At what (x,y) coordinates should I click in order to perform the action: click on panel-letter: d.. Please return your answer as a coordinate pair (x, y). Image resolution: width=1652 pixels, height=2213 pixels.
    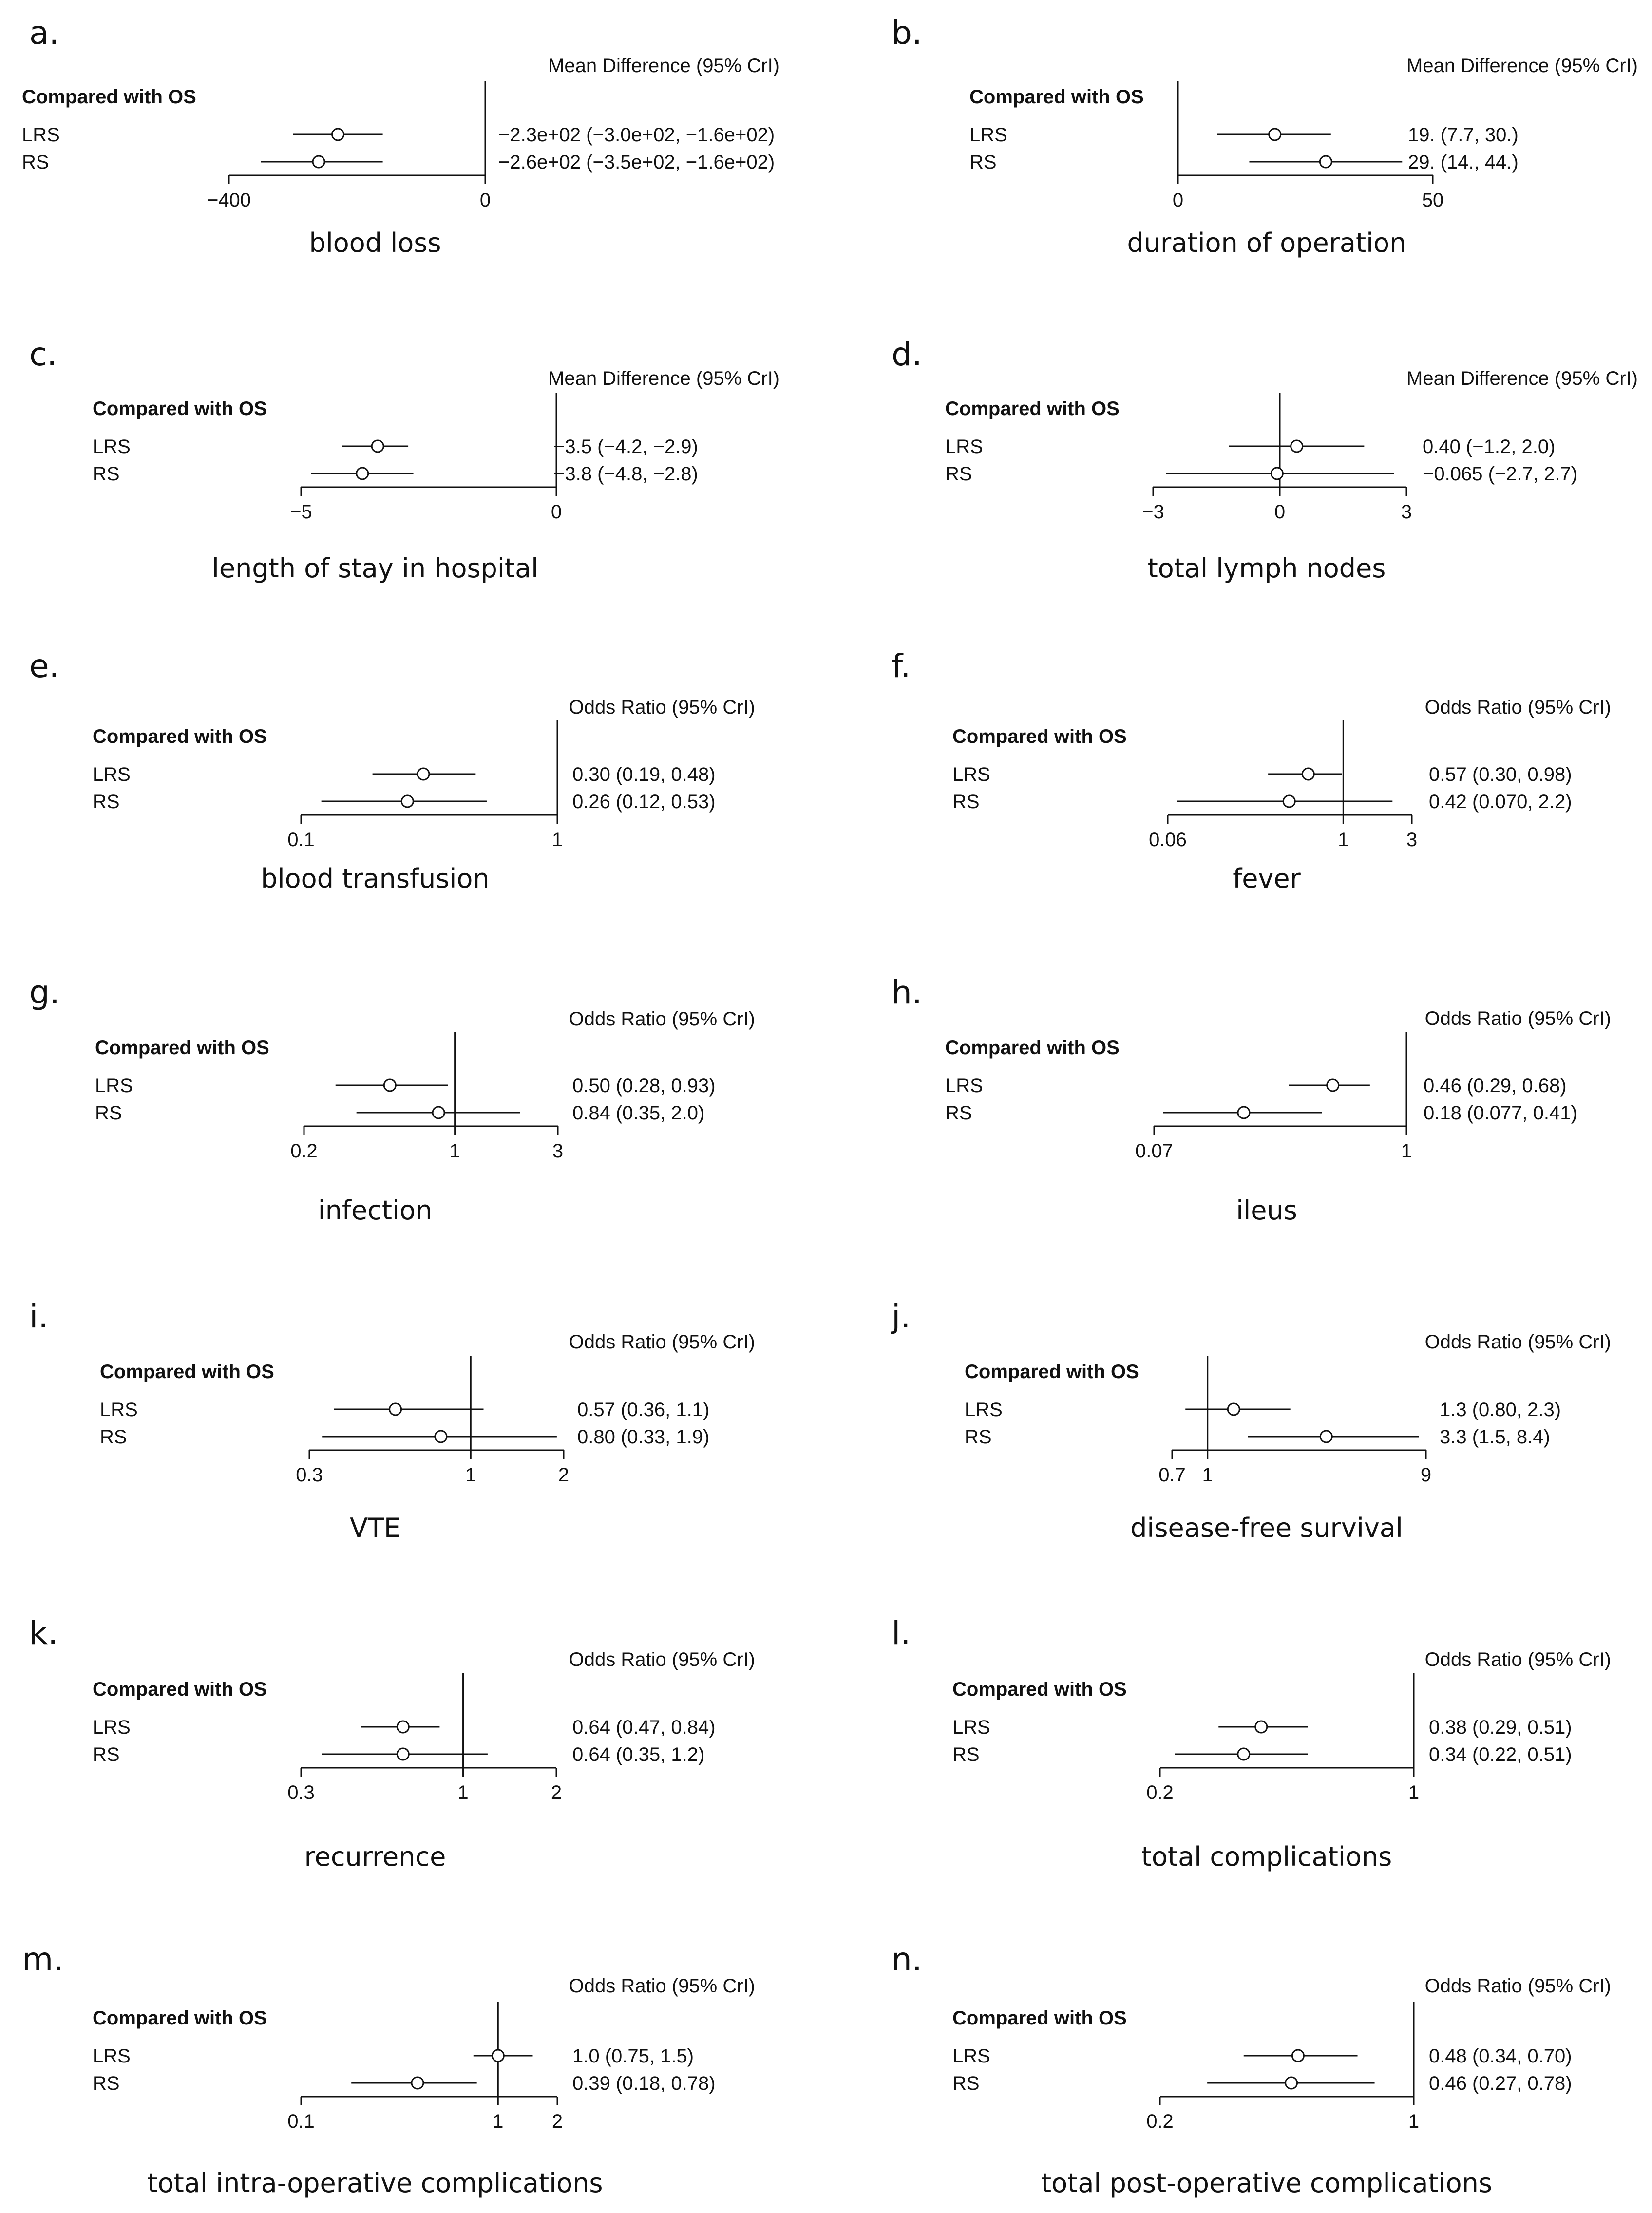
    Looking at the image, I should click on (907, 354).